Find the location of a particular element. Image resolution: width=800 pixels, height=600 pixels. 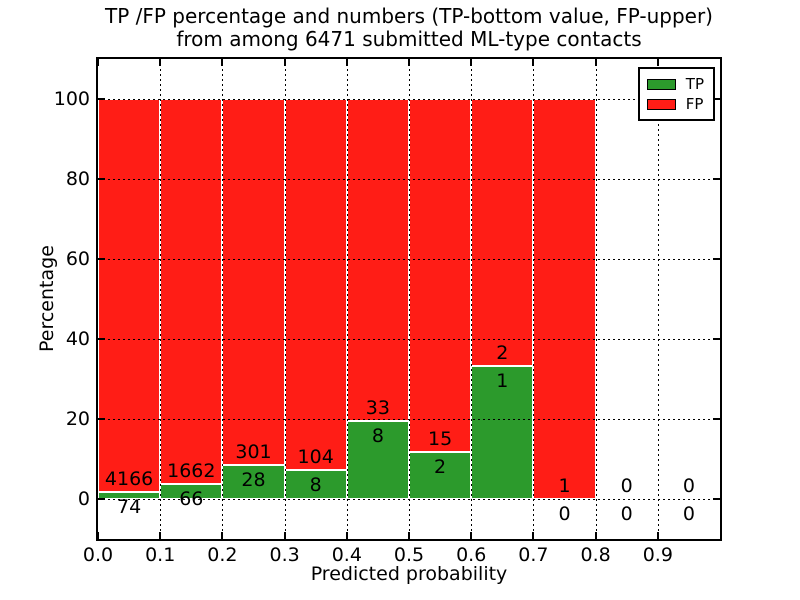

x-axis-label: Predicted probability is located at coordinates (409, 574).